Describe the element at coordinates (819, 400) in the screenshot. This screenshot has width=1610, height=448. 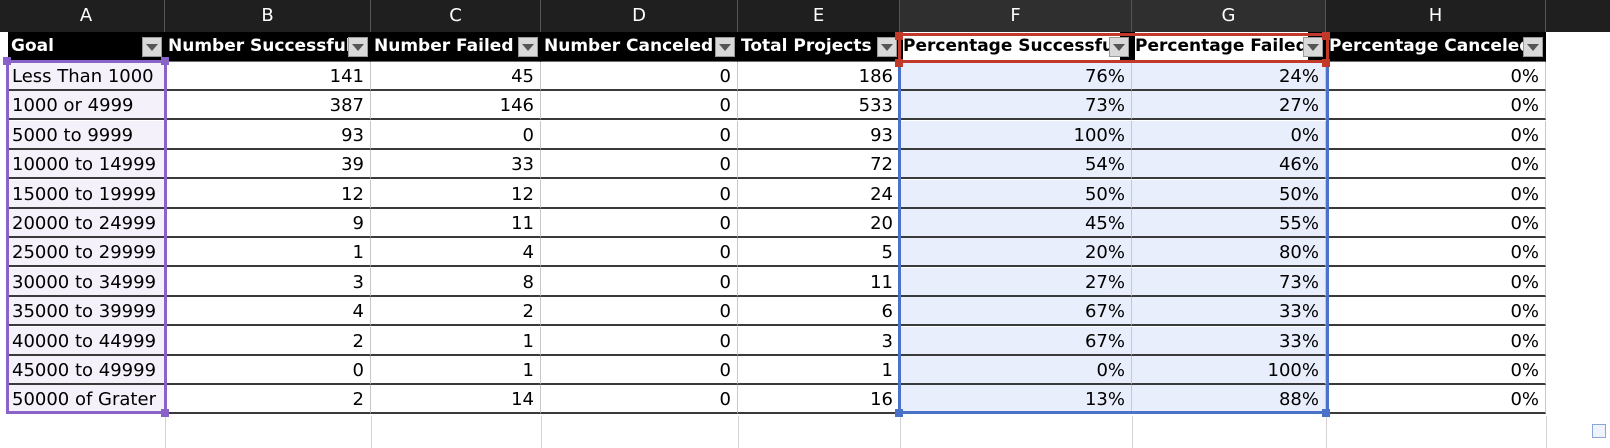
I see `cell-total-projects: 16` at that location.